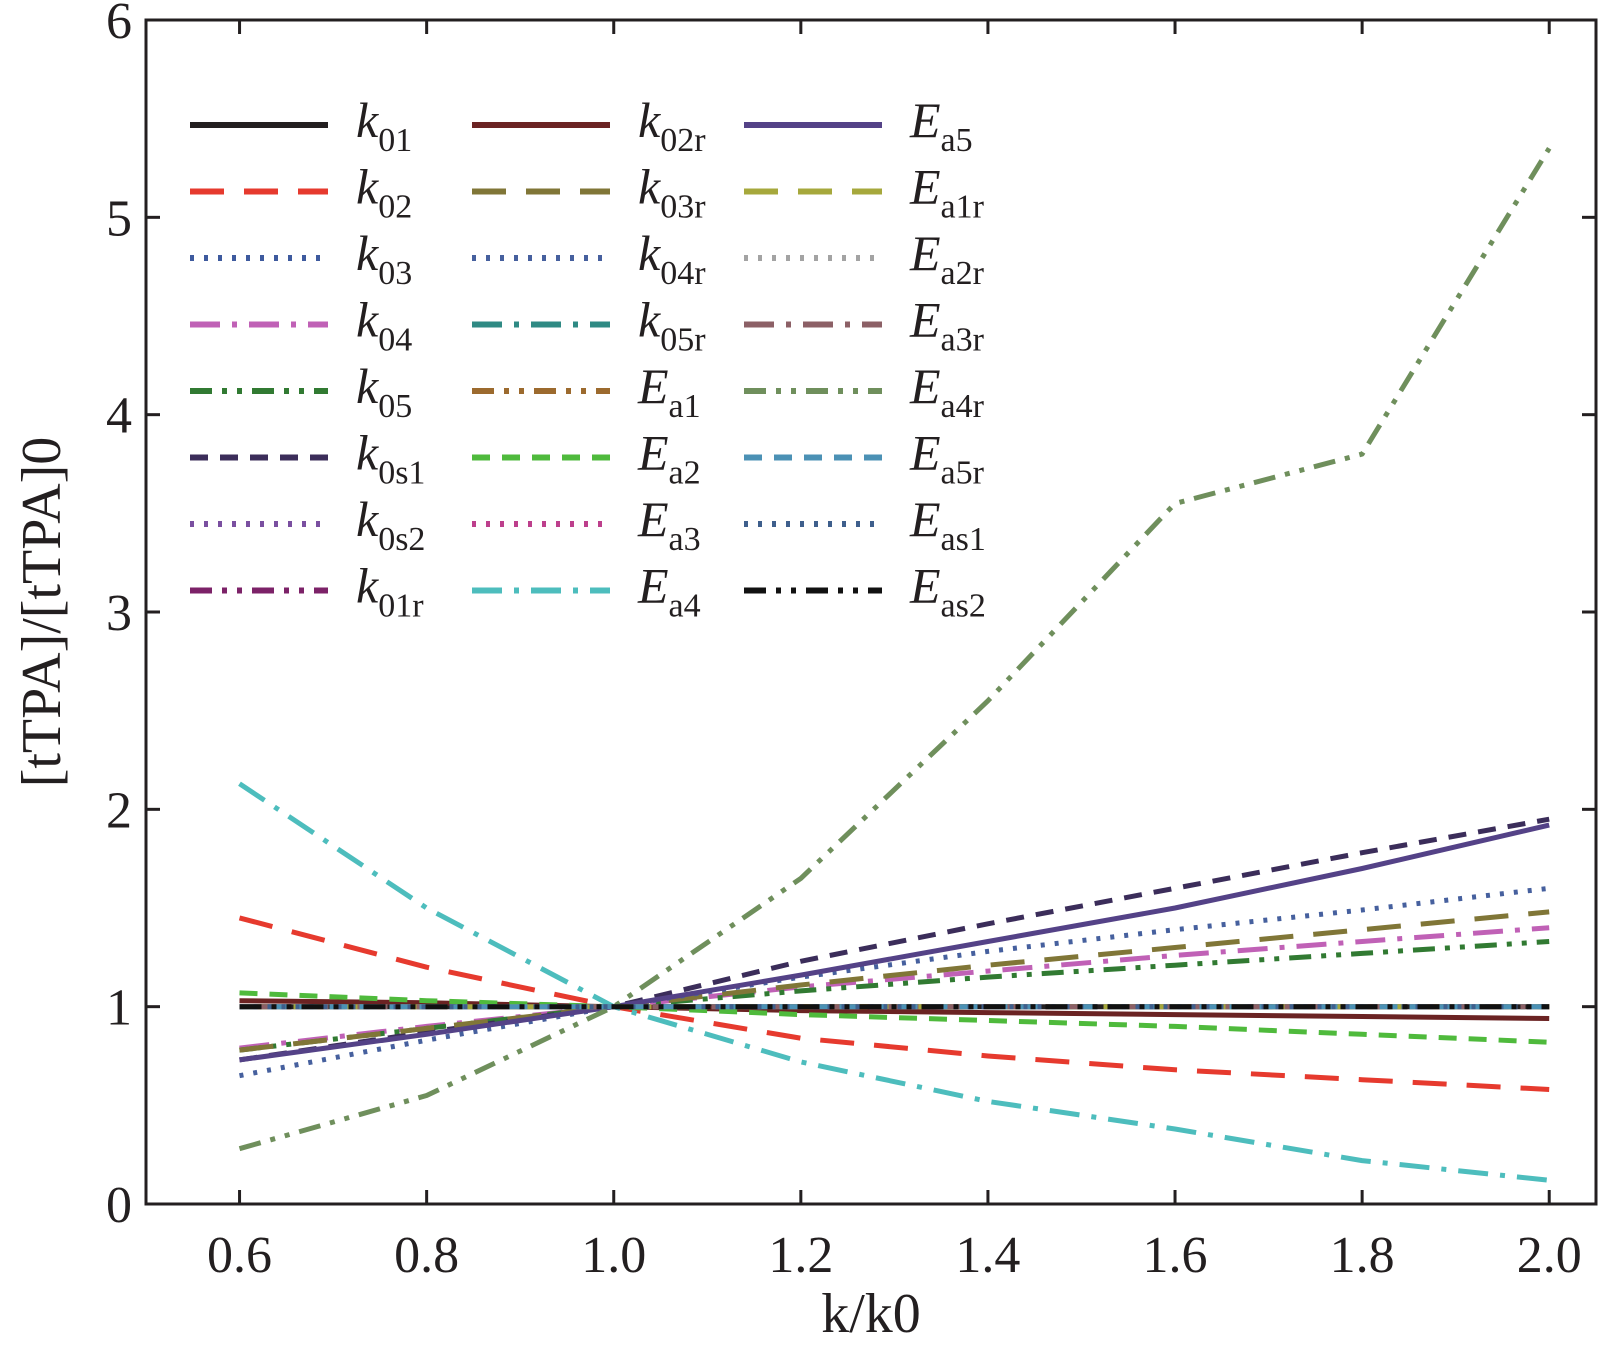  Describe the element at coordinates (307, 524) in the screenshot. I see `legend-item-k0s2: k0s2` at that location.